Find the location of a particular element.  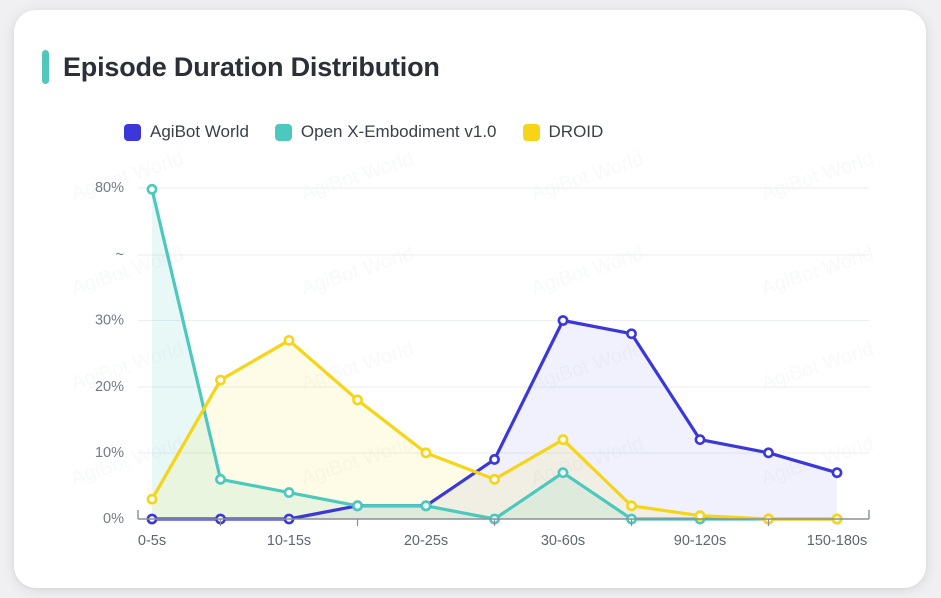

legend-item: Open X-Embodiment v1.0 is located at coordinates (385, 132).